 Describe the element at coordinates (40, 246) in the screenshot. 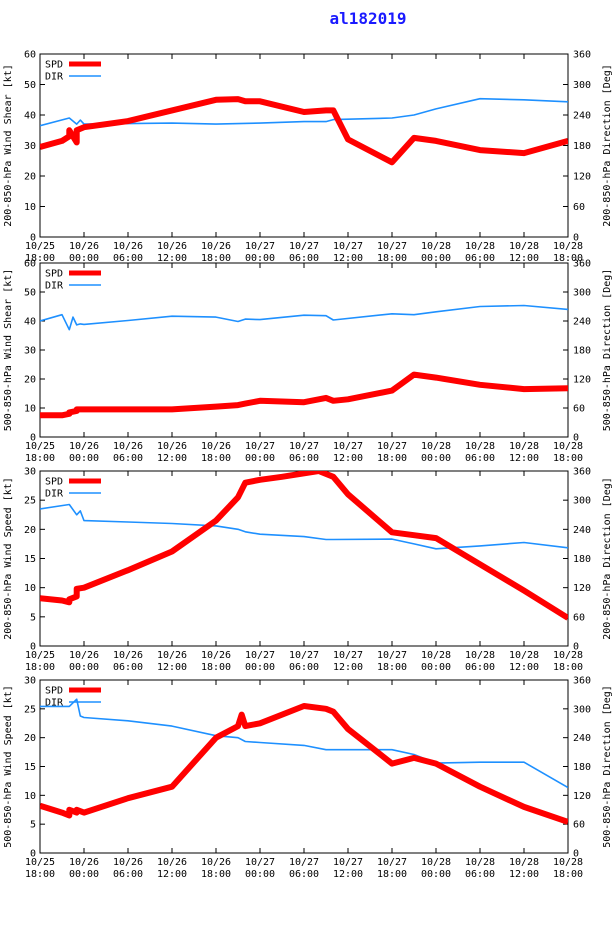

I see `x-tick-label: 10/25` at that location.